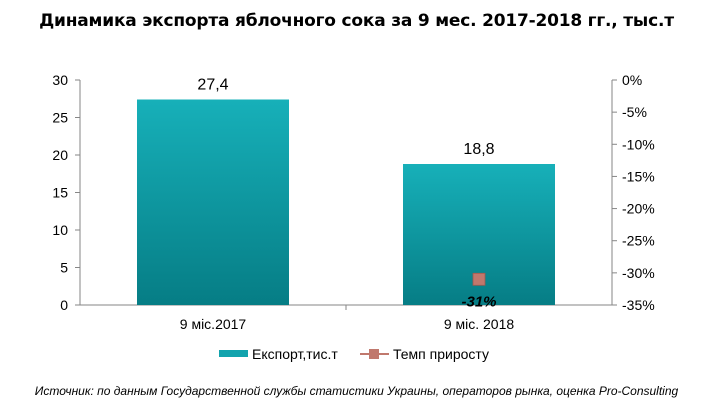  I want to click on y-right-tick-label: -30%, so click(638, 273).